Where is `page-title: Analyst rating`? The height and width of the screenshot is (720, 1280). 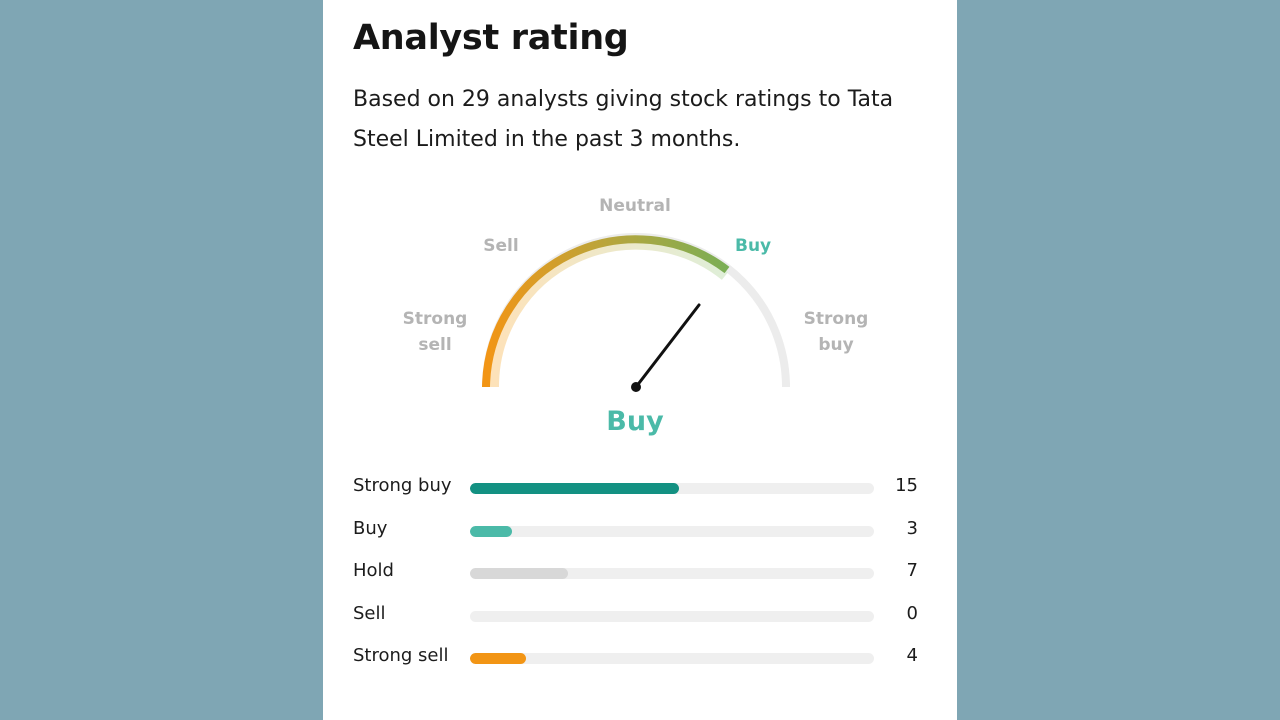 page-title: Analyst rating is located at coordinates (491, 38).